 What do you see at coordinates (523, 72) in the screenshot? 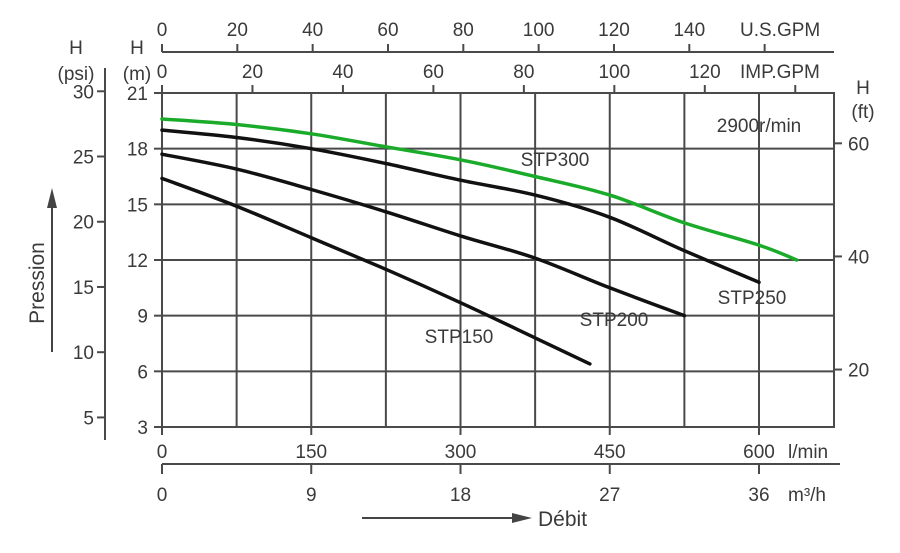
I see `imp-gpm-axis-tick-label: 80` at bounding box center [523, 72].